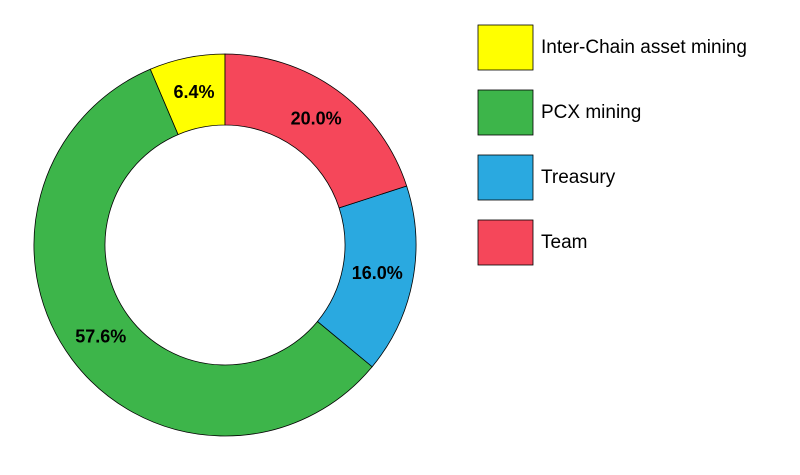 The height and width of the screenshot is (475, 800). What do you see at coordinates (578, 177) in the screenshot?
I see `legend-label: Treasury` at bounding box center [578, 177].